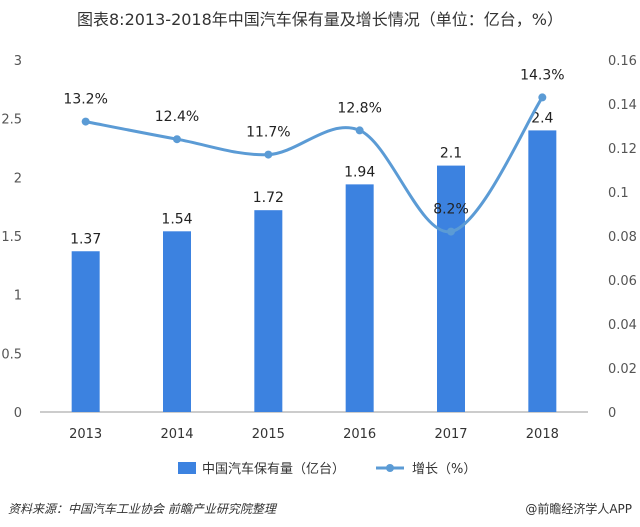 The image size is (640, 527). Describe the element at coordinates (268, 133) in the screenshot. I see `growth-data-label: 11.7%` at that location.